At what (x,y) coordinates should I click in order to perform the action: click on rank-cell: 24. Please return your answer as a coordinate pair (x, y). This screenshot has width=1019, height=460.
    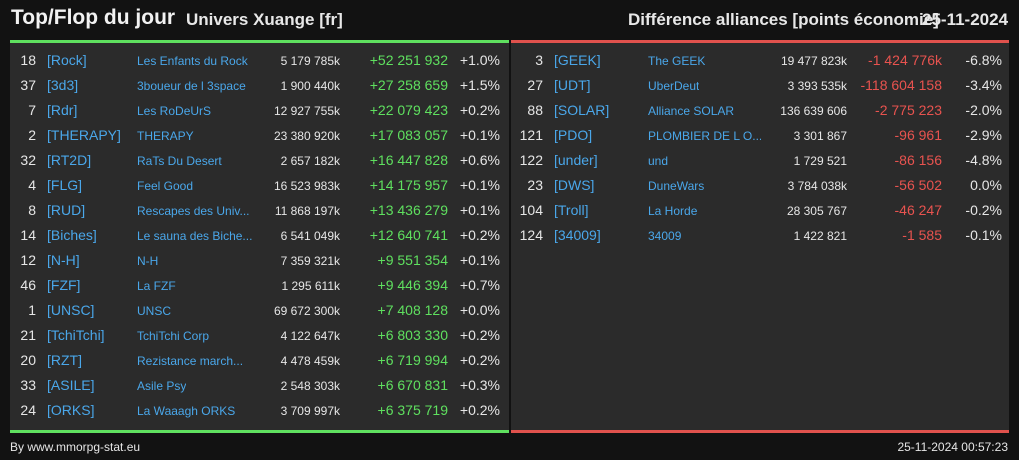
    Looking at the image, I should click on (28, 410).